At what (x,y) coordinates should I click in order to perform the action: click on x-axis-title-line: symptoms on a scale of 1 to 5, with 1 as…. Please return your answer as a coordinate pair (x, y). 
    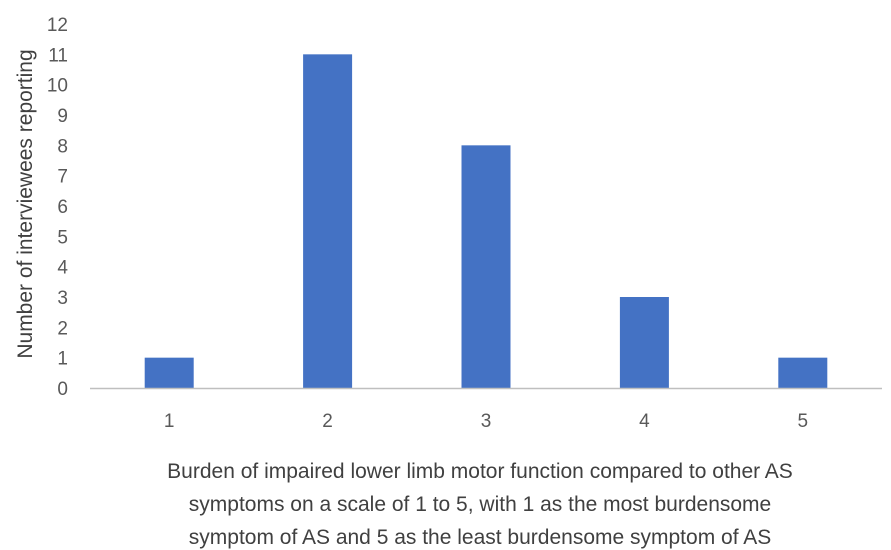
    Looking at the image, I should click on (480, 504).